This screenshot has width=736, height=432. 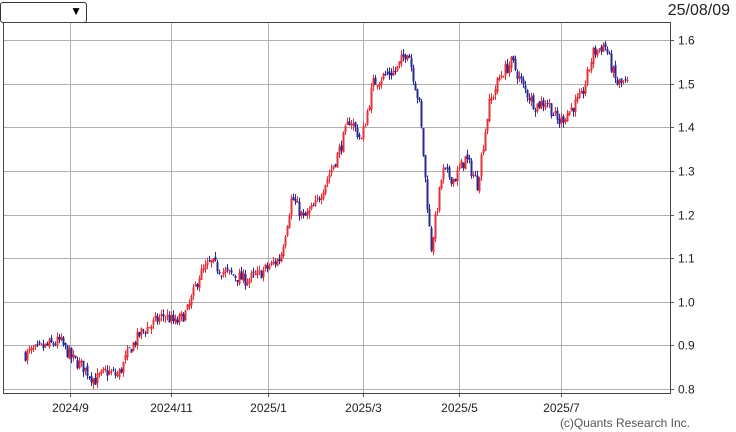 I want to click on chevron-down-icon: ▼, so click(x=76, y=11).